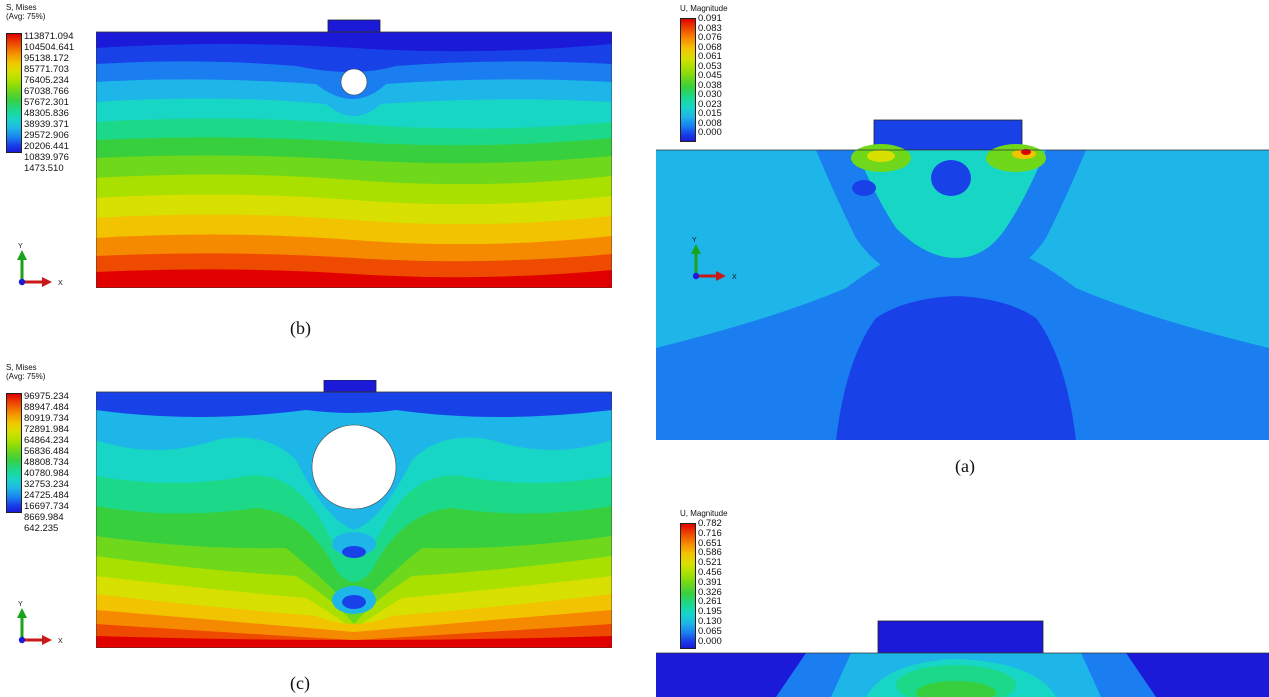 This screenshot has height=697, width=1269. I want to click on legend-value: 642.235, so click(41, 528).